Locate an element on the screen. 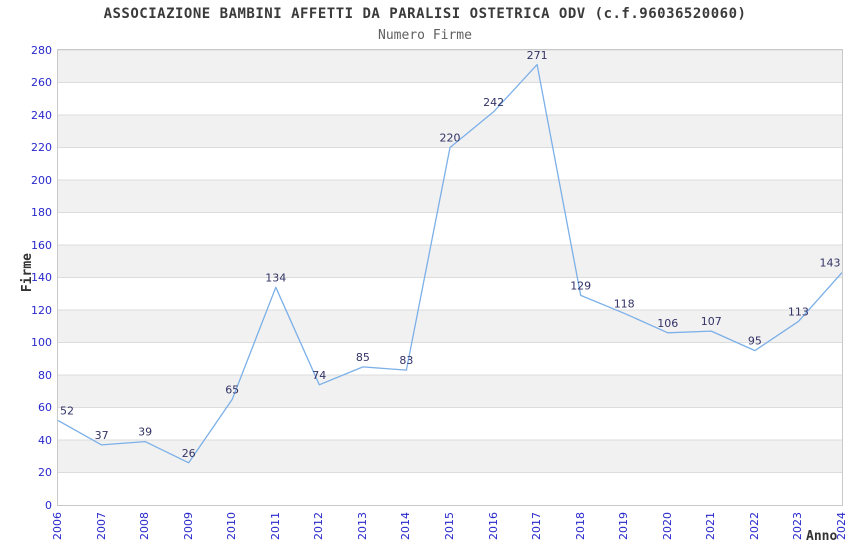  x-tick-label: 2017 is located at coordinates (537, 526).